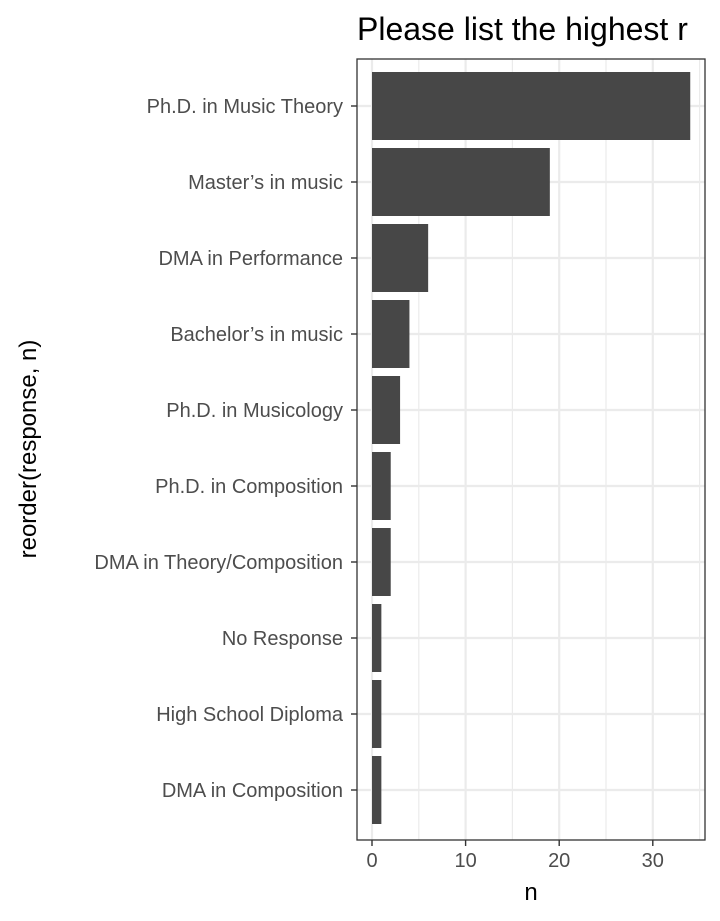 Image resolution: width=720 pixels, height=921 pixels. I want to click on y-tick-label: DMA in Composition, so click(252, 791).